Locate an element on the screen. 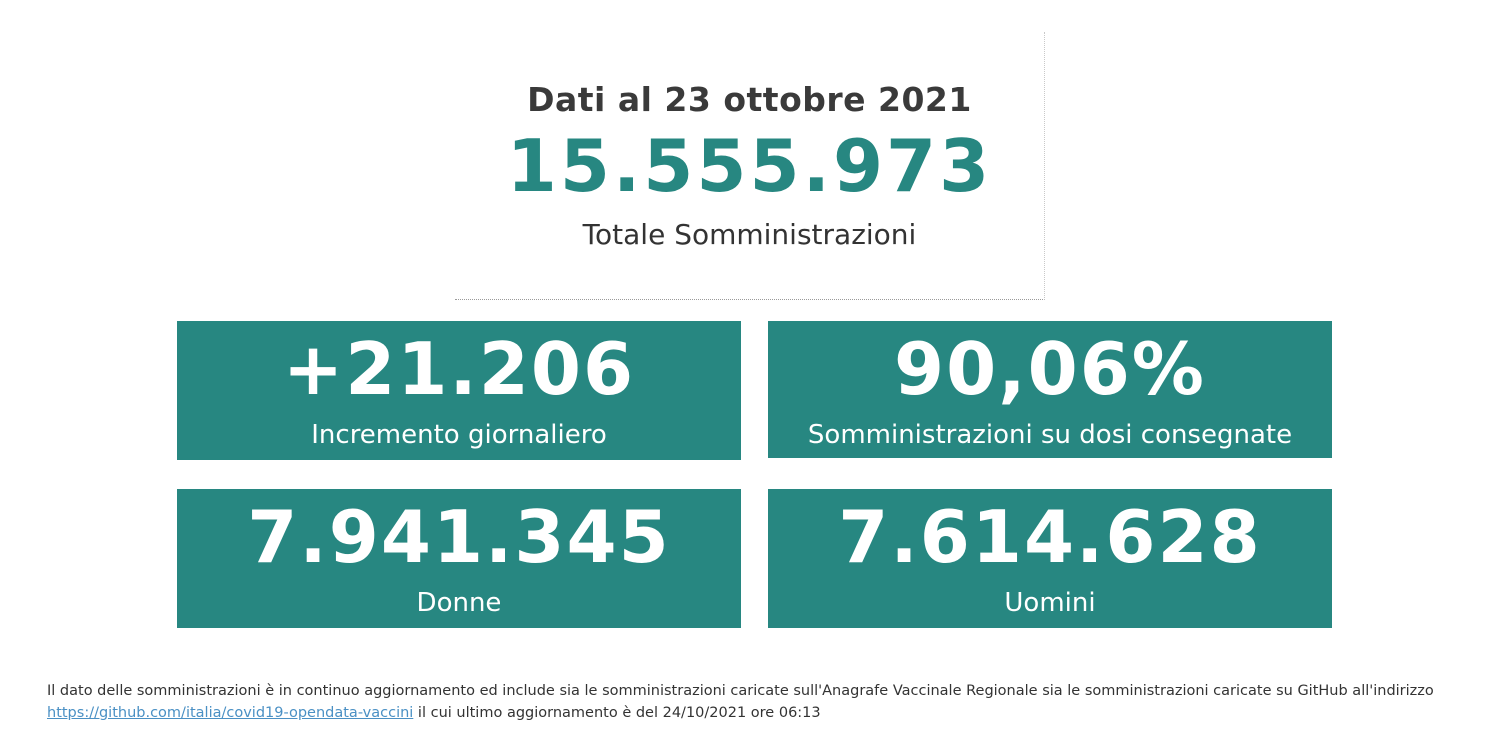  men-value: 7.614.628 is located at coordinates (1050, 537).